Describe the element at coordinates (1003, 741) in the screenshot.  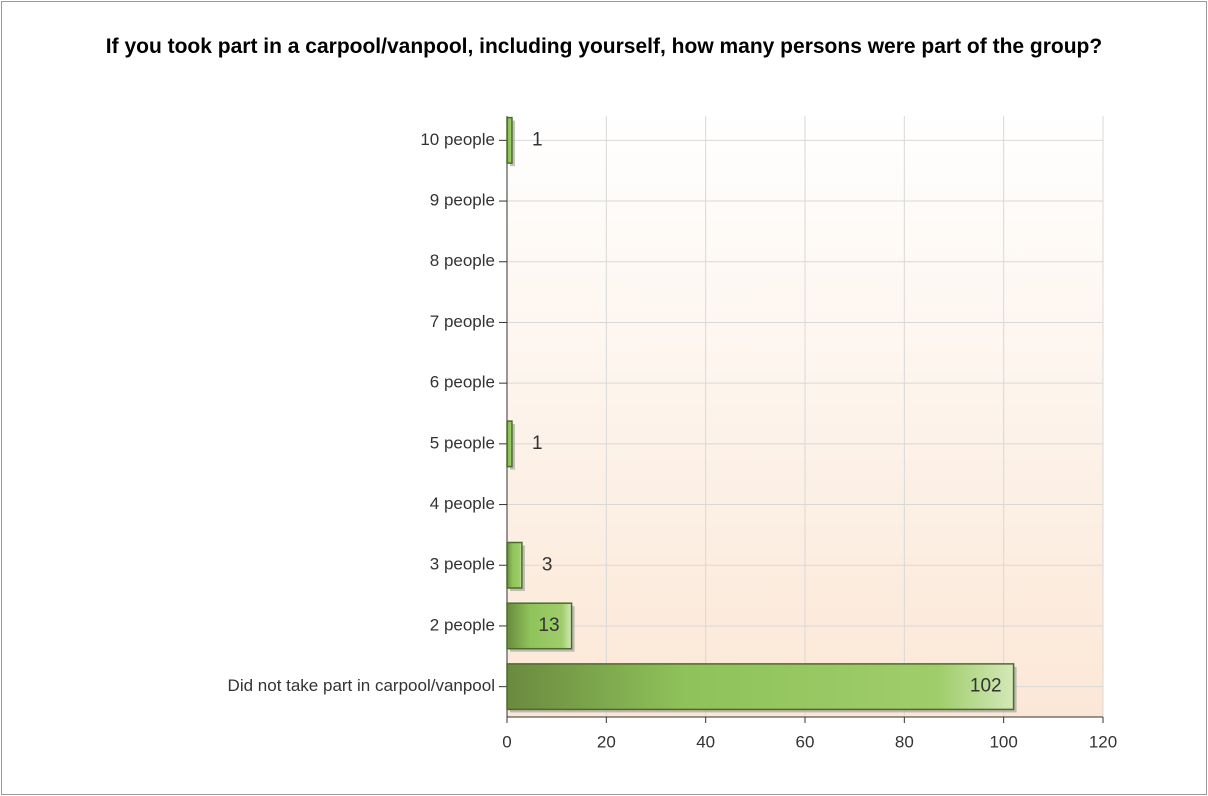
I see `x-tick-label: 100` at that location.